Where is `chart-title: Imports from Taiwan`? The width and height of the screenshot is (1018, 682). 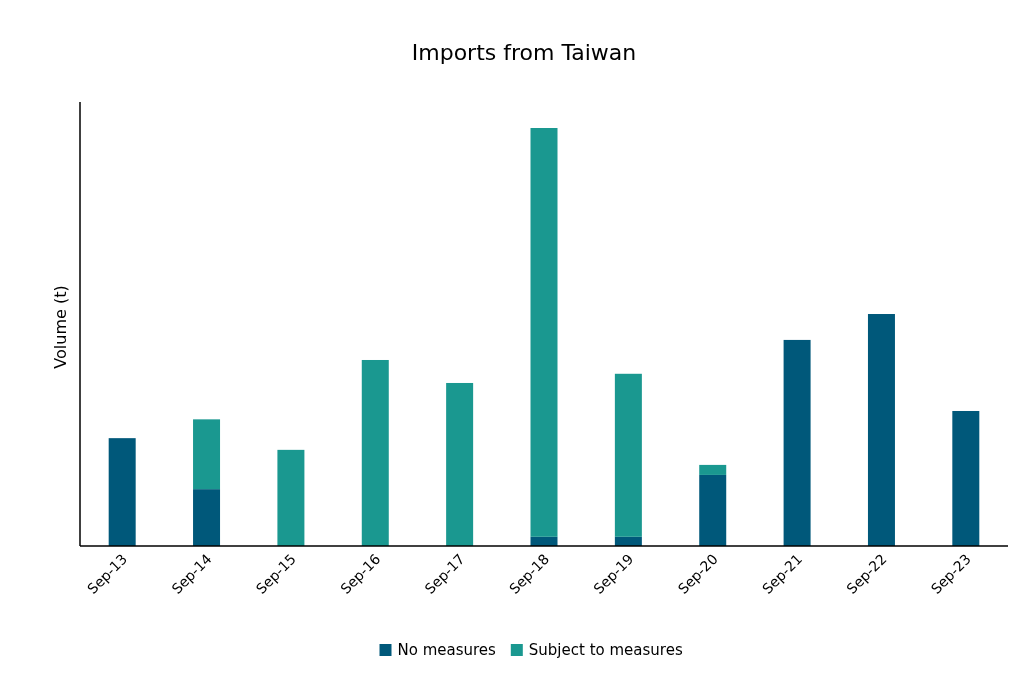 chart-title: Imports from Taiwan is located at coordinates (524, 52).